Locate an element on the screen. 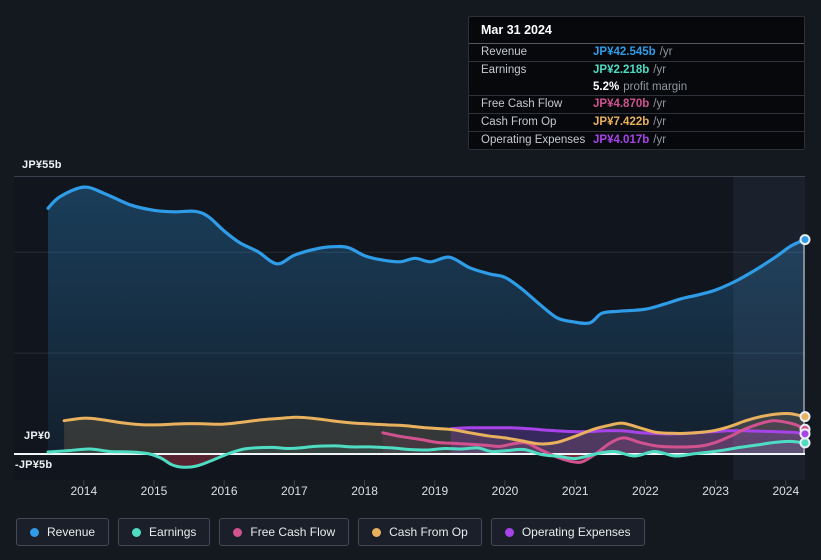 This screenshot has width=821, height=560. revenue-value: JP¥42.545b is located at coordinates (624, 52).